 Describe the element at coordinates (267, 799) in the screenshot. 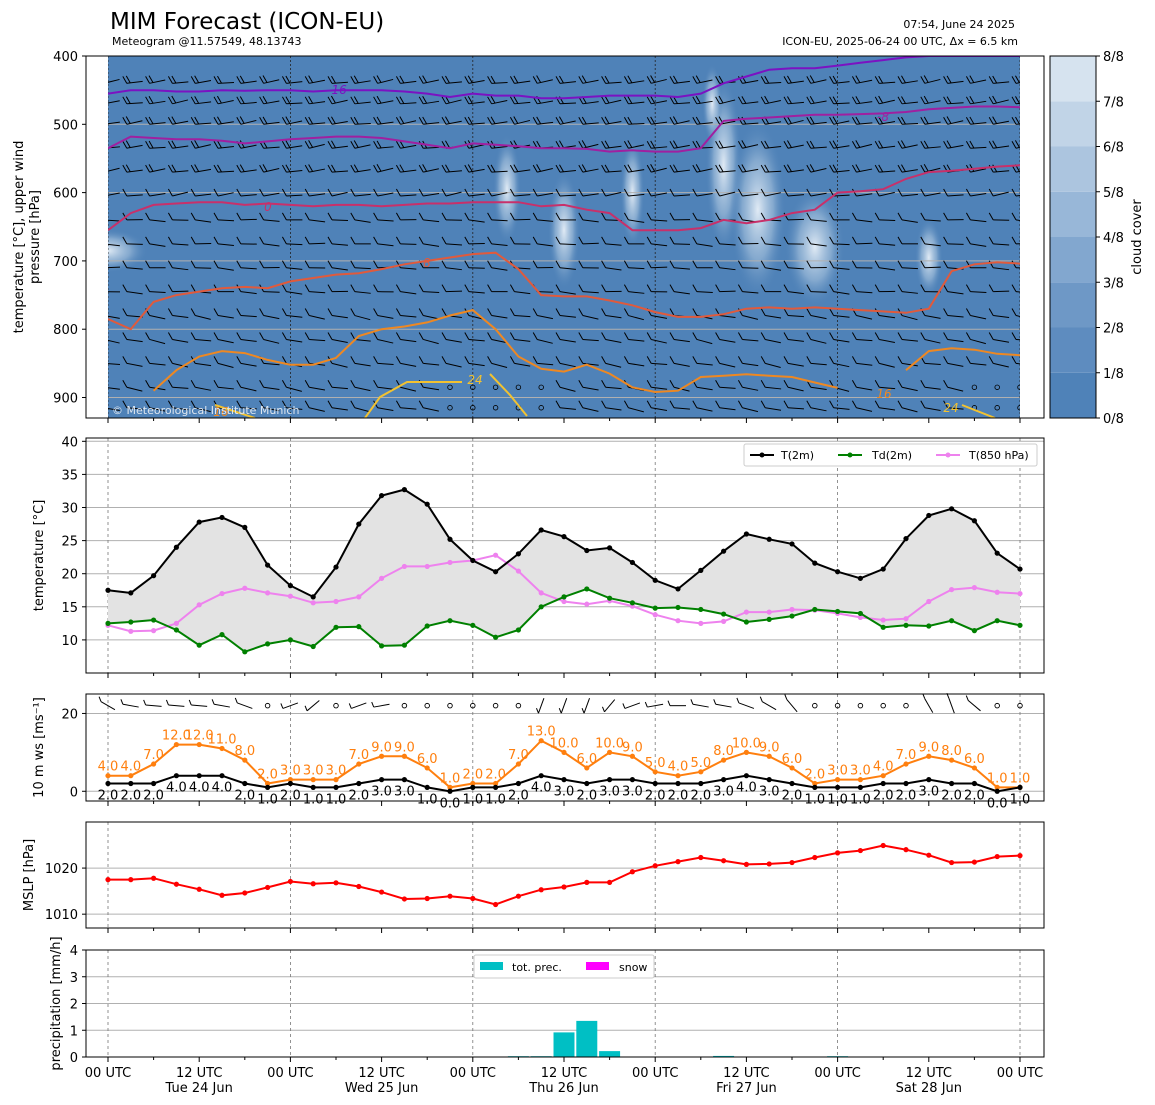

I see `wind-data-label: 1.0` at that location.